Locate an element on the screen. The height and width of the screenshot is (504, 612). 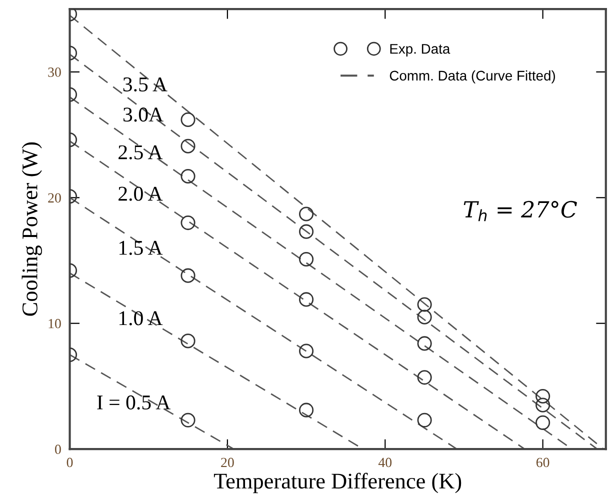
y-tick-label: 10 is located at coordinates (54, 323).